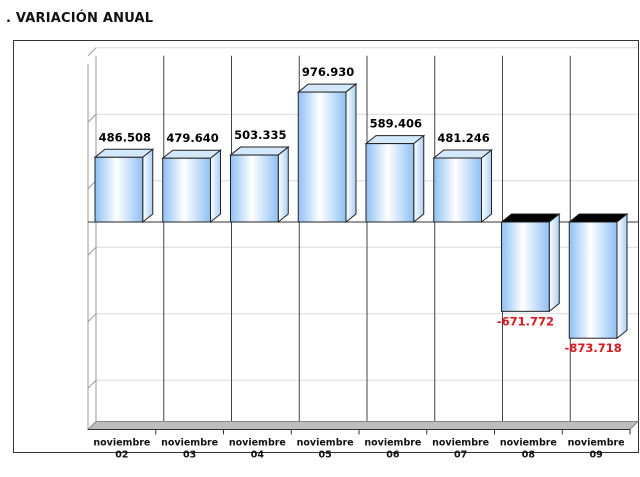  I want to click on data-label: 589.406, so click(396, 124).